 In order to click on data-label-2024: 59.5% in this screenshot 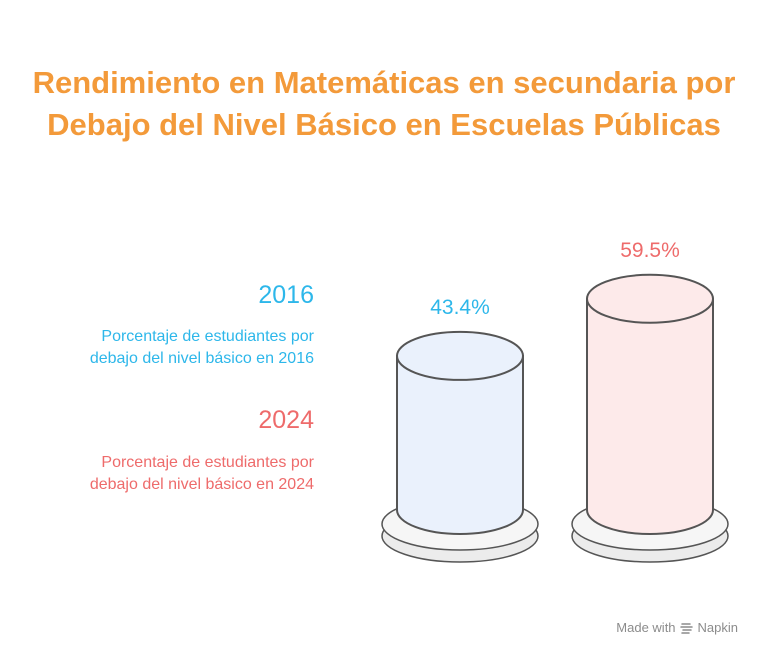, I will do `click(650, 250)`.